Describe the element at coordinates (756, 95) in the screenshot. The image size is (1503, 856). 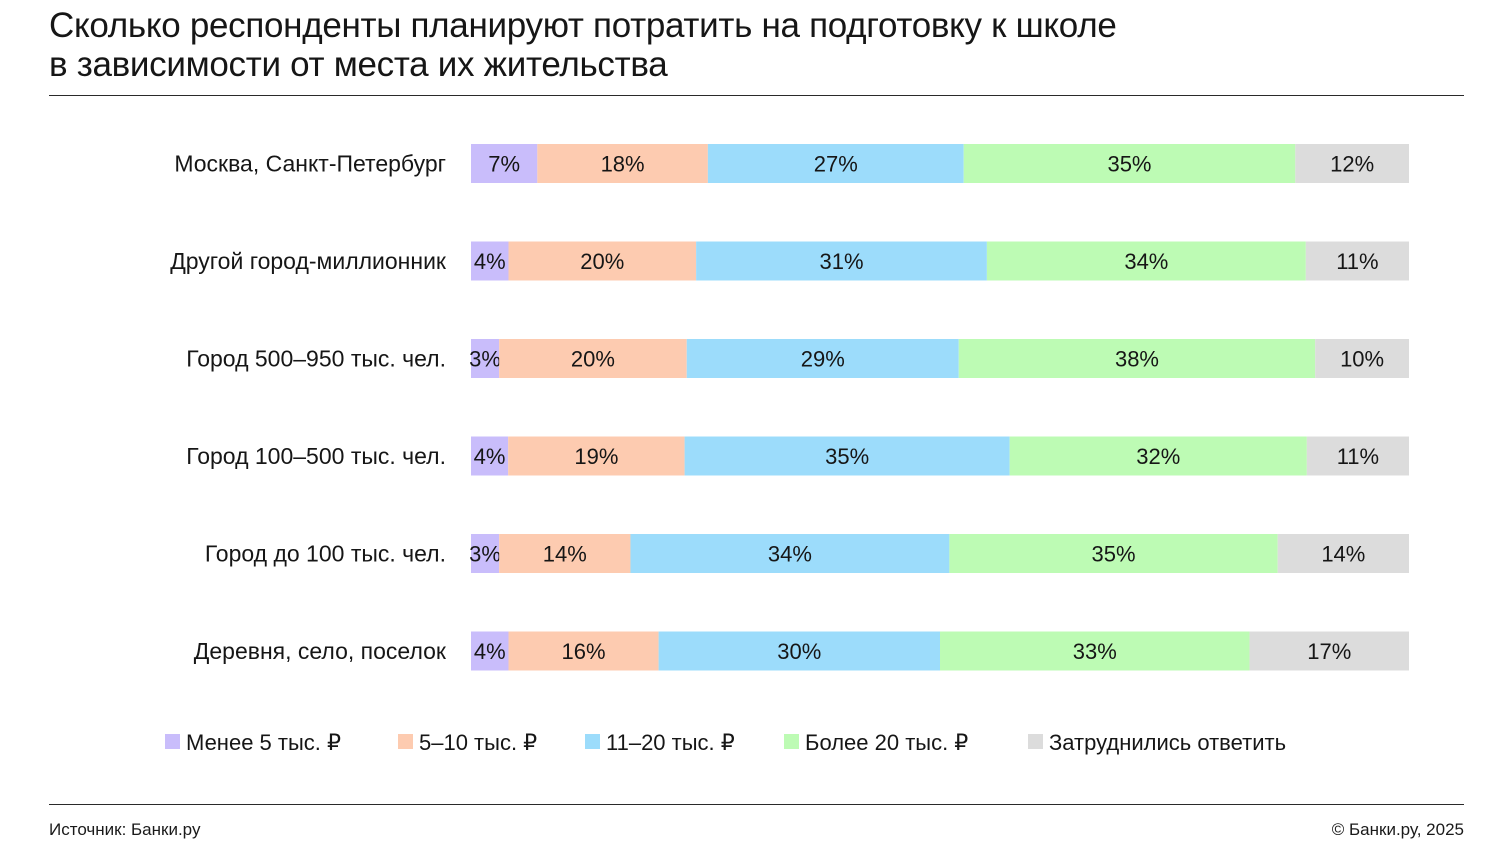
I see `top-divider` at that location.